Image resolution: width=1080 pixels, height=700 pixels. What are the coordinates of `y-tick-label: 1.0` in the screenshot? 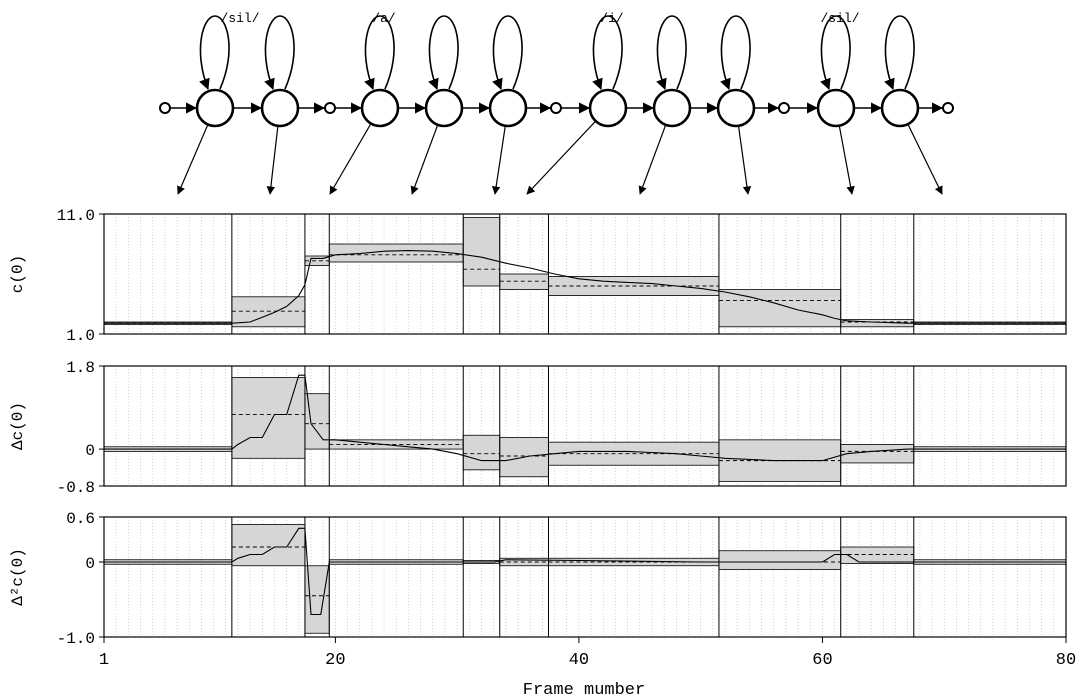 It's located at (80, 336).